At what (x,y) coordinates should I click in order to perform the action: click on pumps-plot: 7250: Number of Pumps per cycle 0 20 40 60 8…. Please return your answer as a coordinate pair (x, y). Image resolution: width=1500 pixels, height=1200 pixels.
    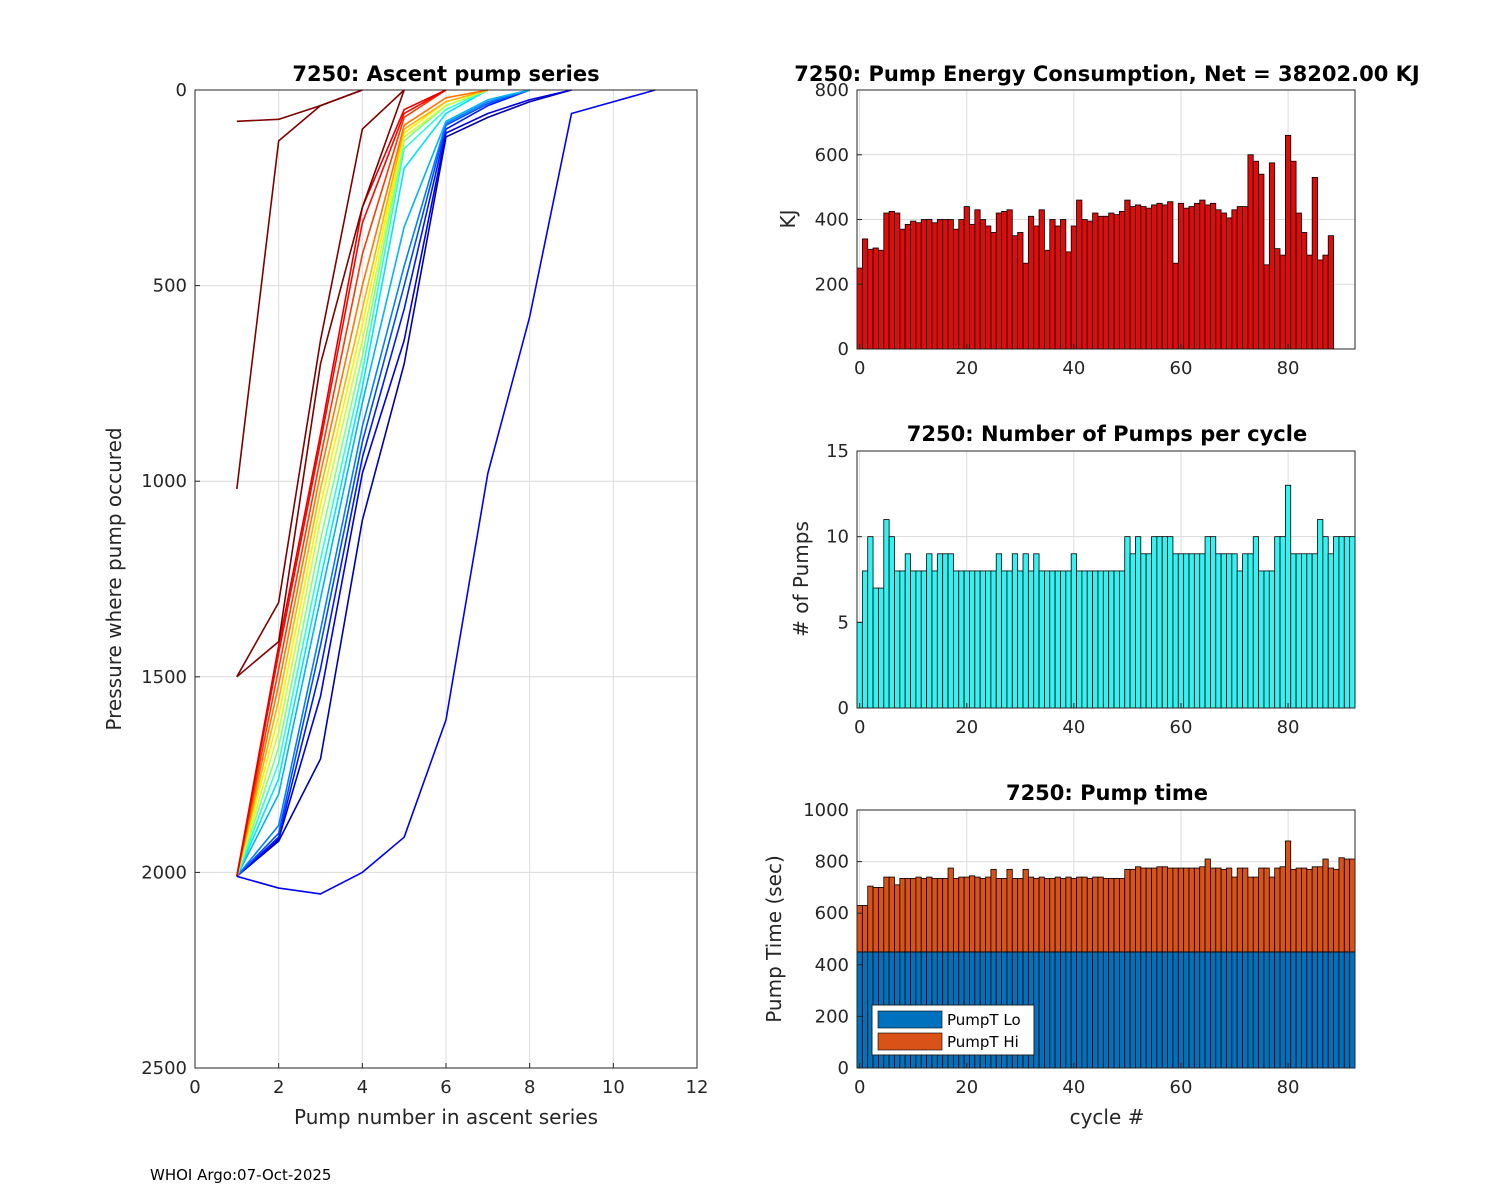
    Looking at the image, I should click on (1072, 580).